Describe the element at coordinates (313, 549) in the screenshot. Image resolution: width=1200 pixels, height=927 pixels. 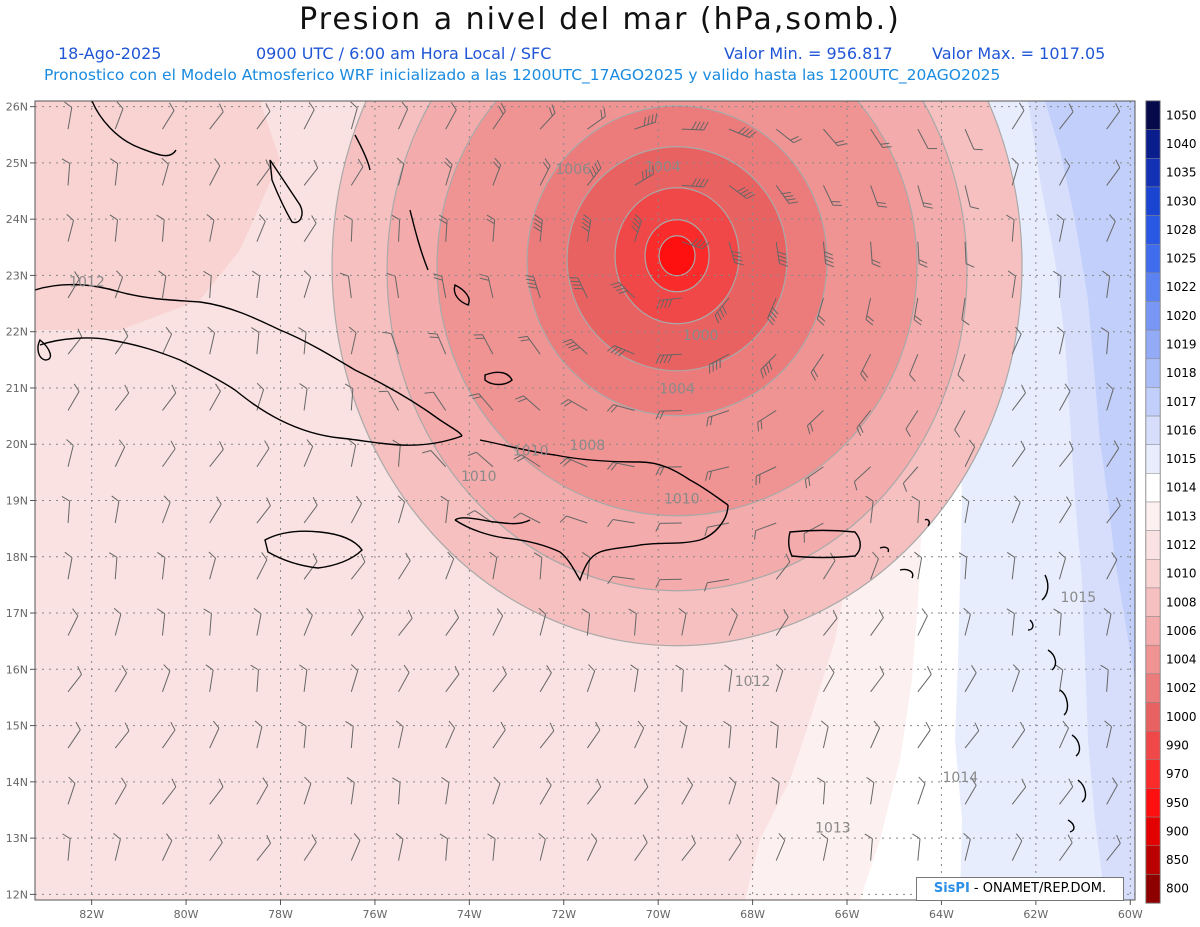
I see `jamaica` at that location.